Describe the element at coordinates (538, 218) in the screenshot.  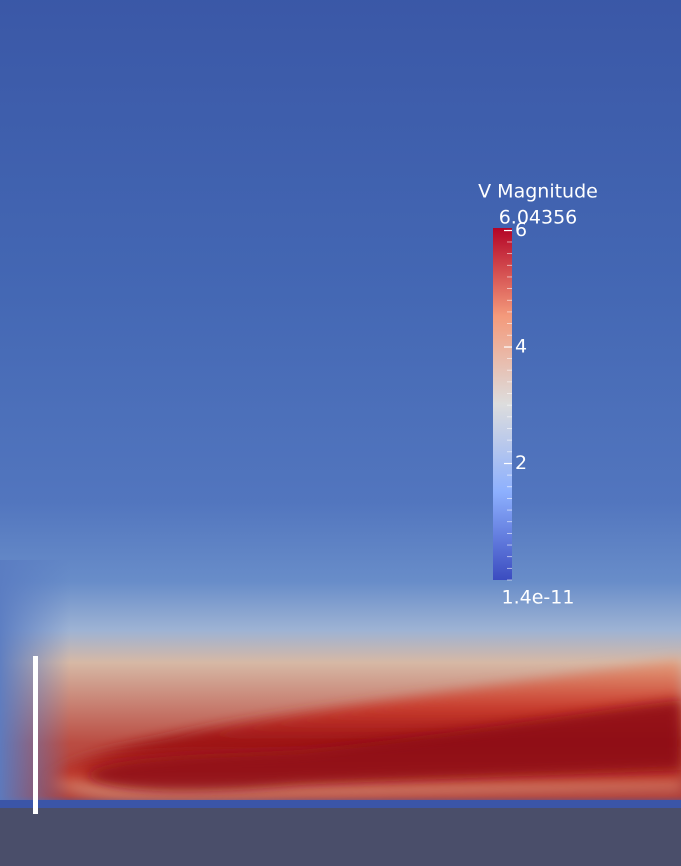
I see `color-bar-max: 6.04356` at that location.